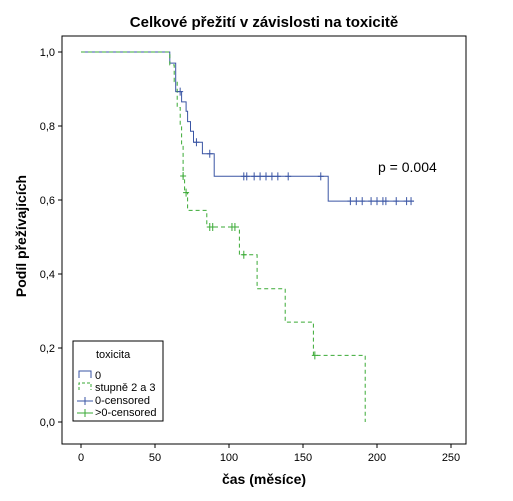  I want to click on y-tick-label-4: 0,8, so click(47, 127).